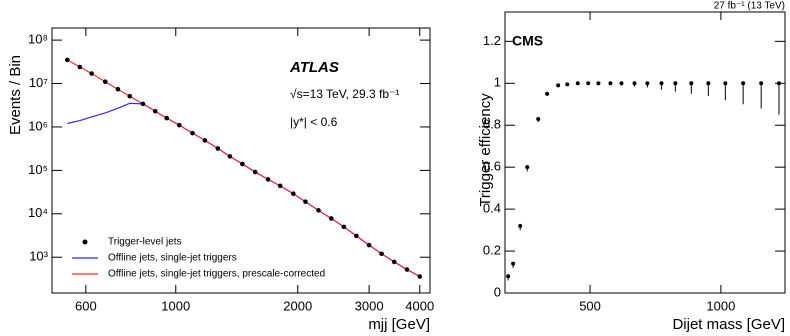 The height and width of the screenshot is (336, 790). Describe the element at coordinates (492, 124) in the screenshot. I see `y-tick-label: 0.8` at that location.